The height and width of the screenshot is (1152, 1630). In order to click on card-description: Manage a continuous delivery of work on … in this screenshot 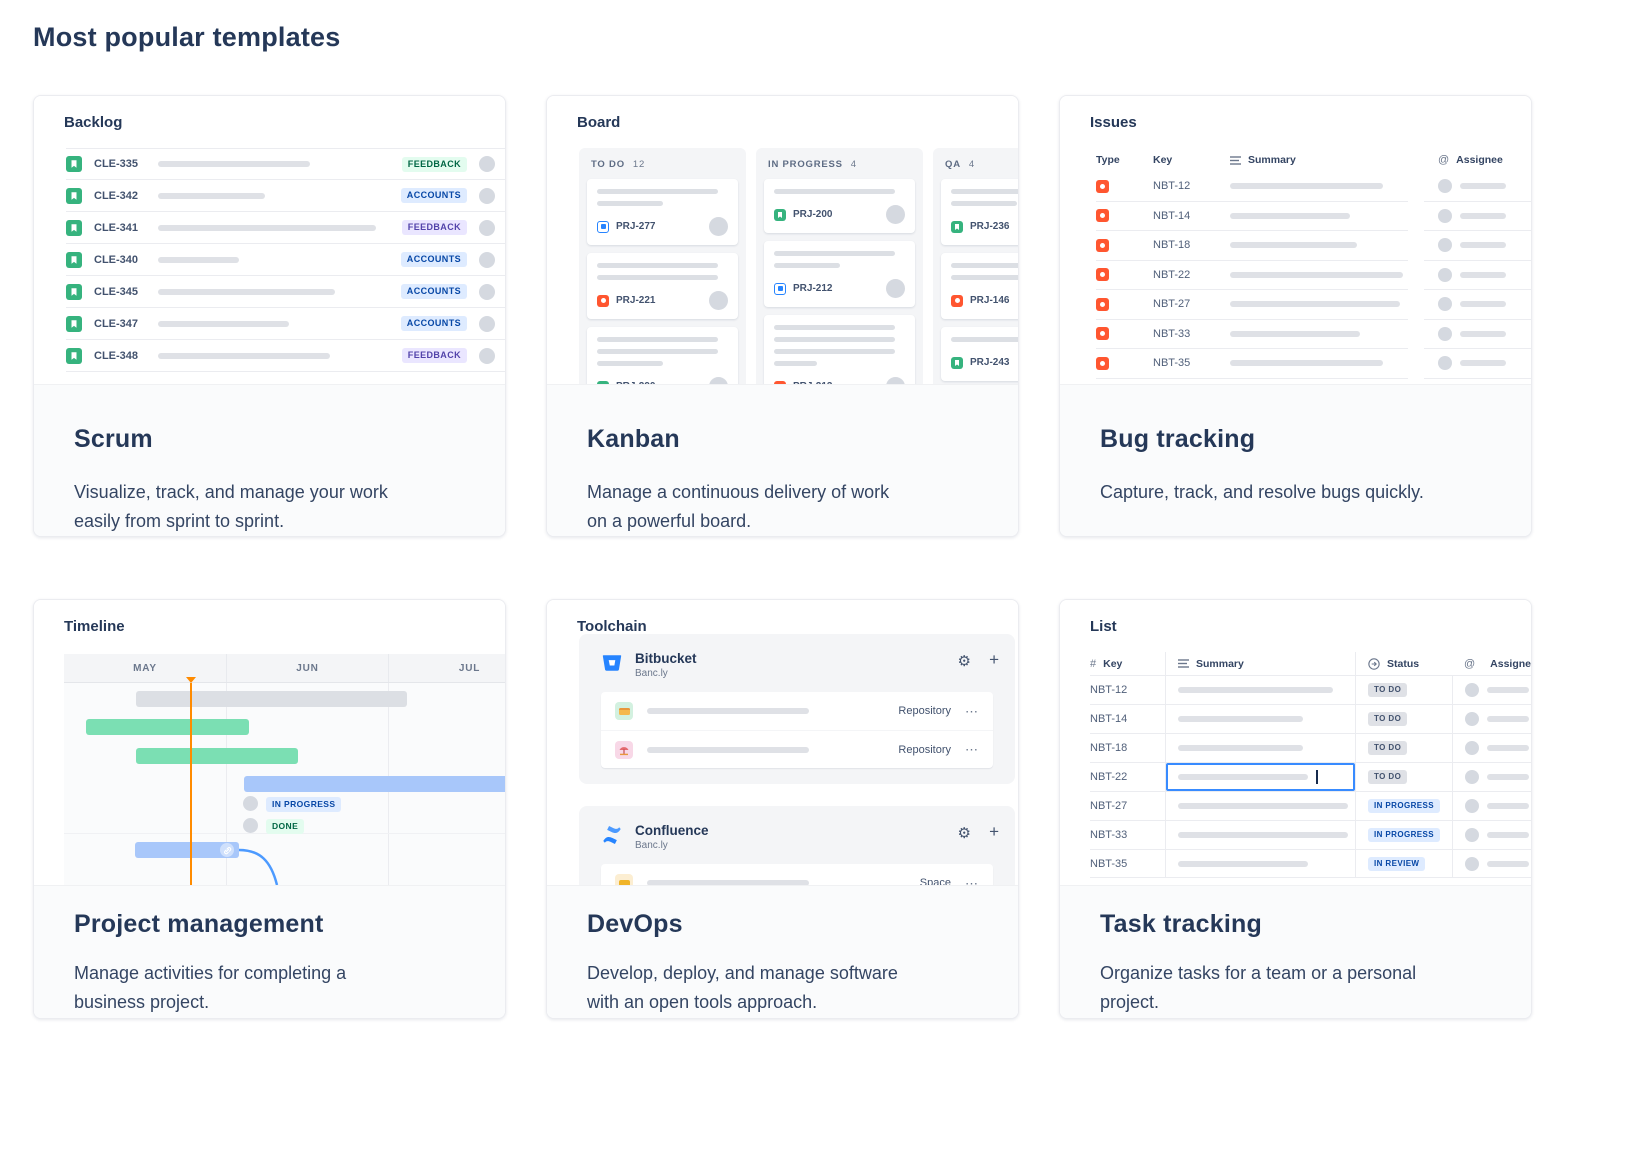, I will do `click(738, 507)`.